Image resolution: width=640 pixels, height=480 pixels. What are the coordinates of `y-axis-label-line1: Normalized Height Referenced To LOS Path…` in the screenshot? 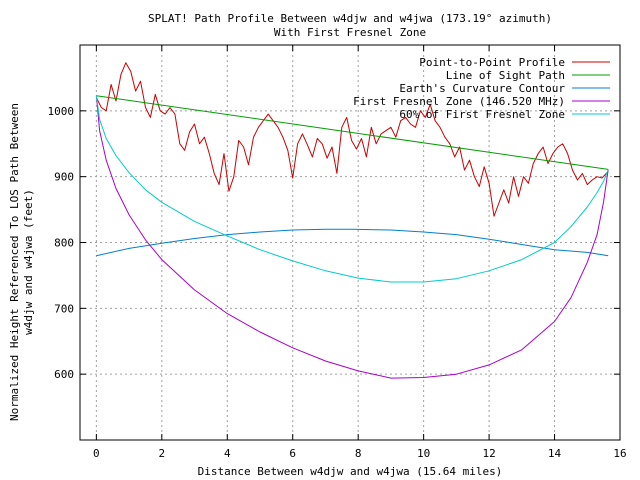 It's located at (14, 262).